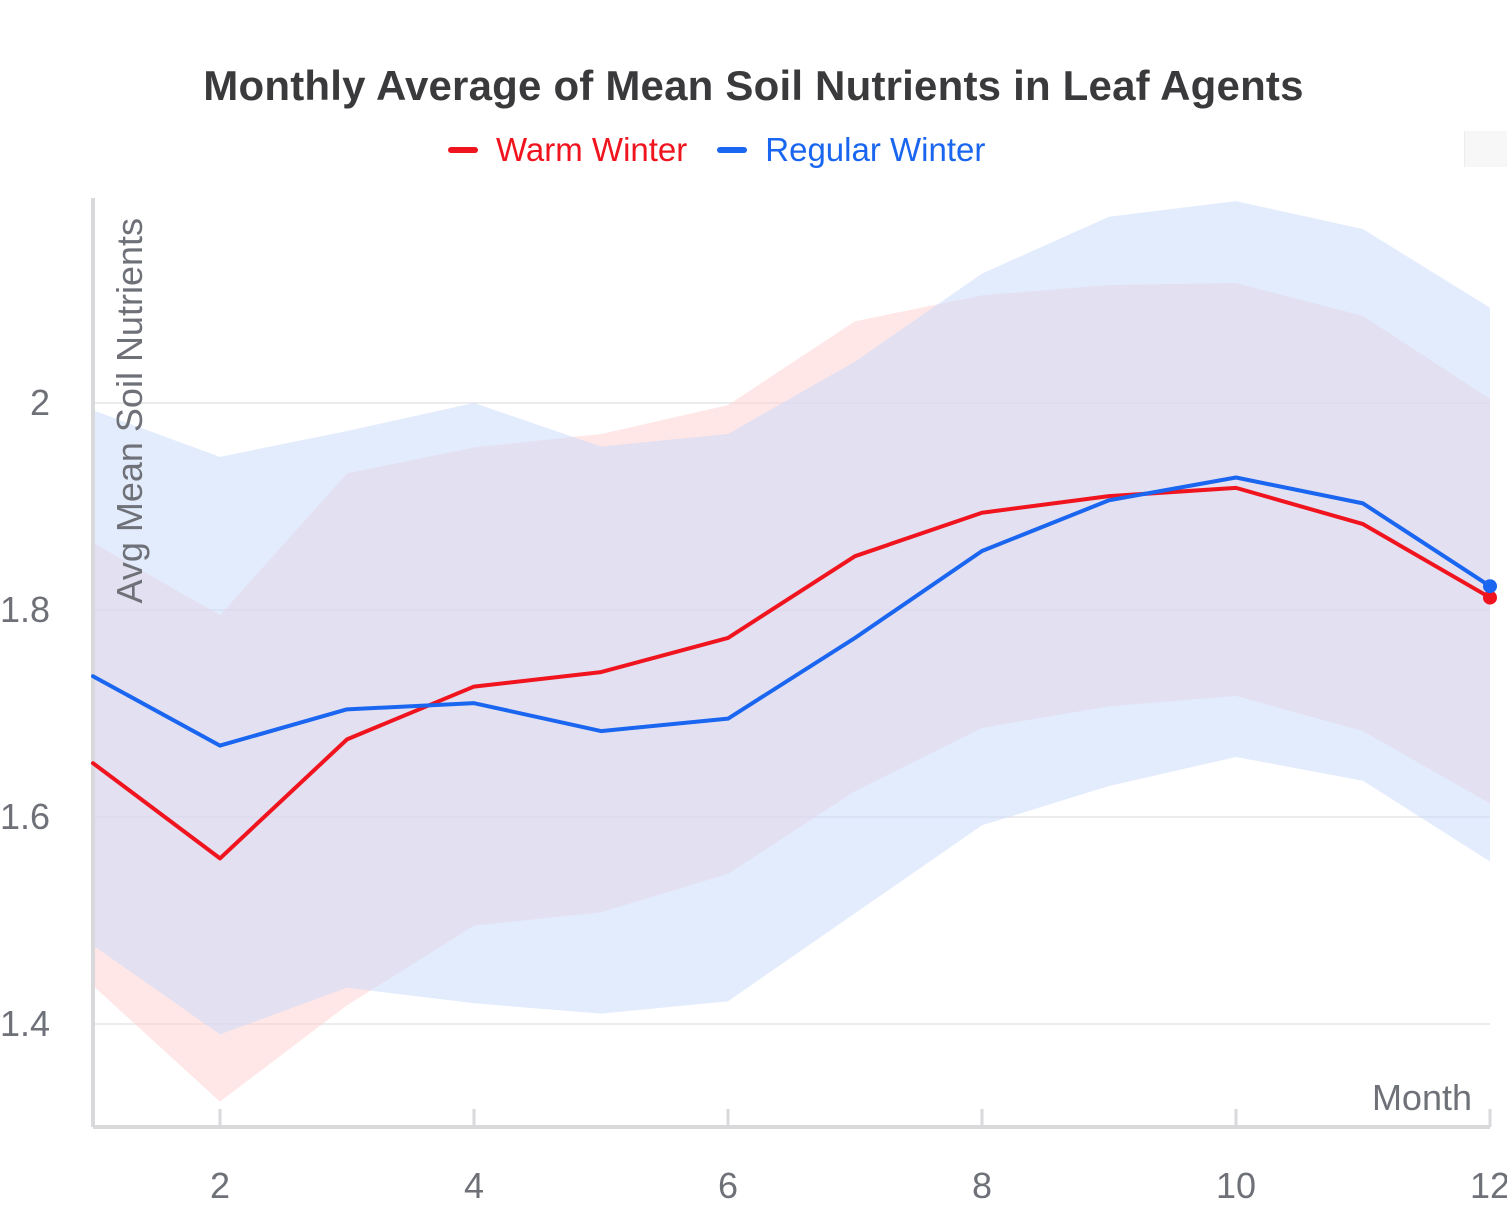 This screenshot has width=1507, height=1207. I want to click on end-markers, so click(1490, 592).